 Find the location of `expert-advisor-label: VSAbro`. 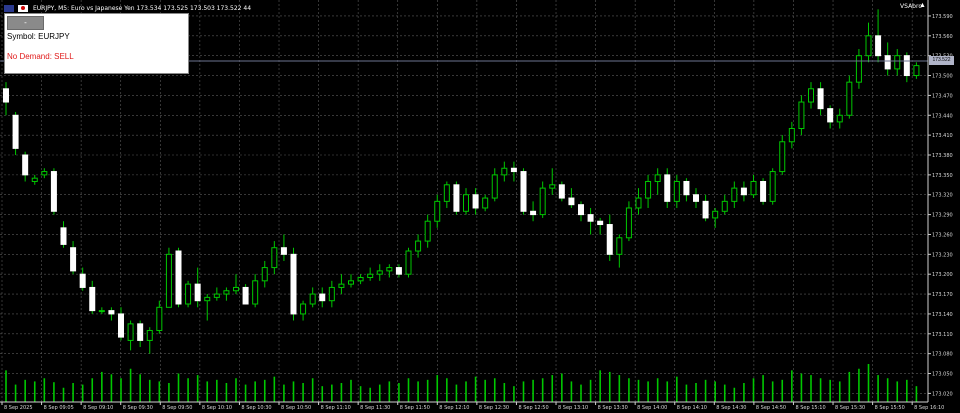

expert-advisor-label: VSAbro is located at coordinates (911, 6).